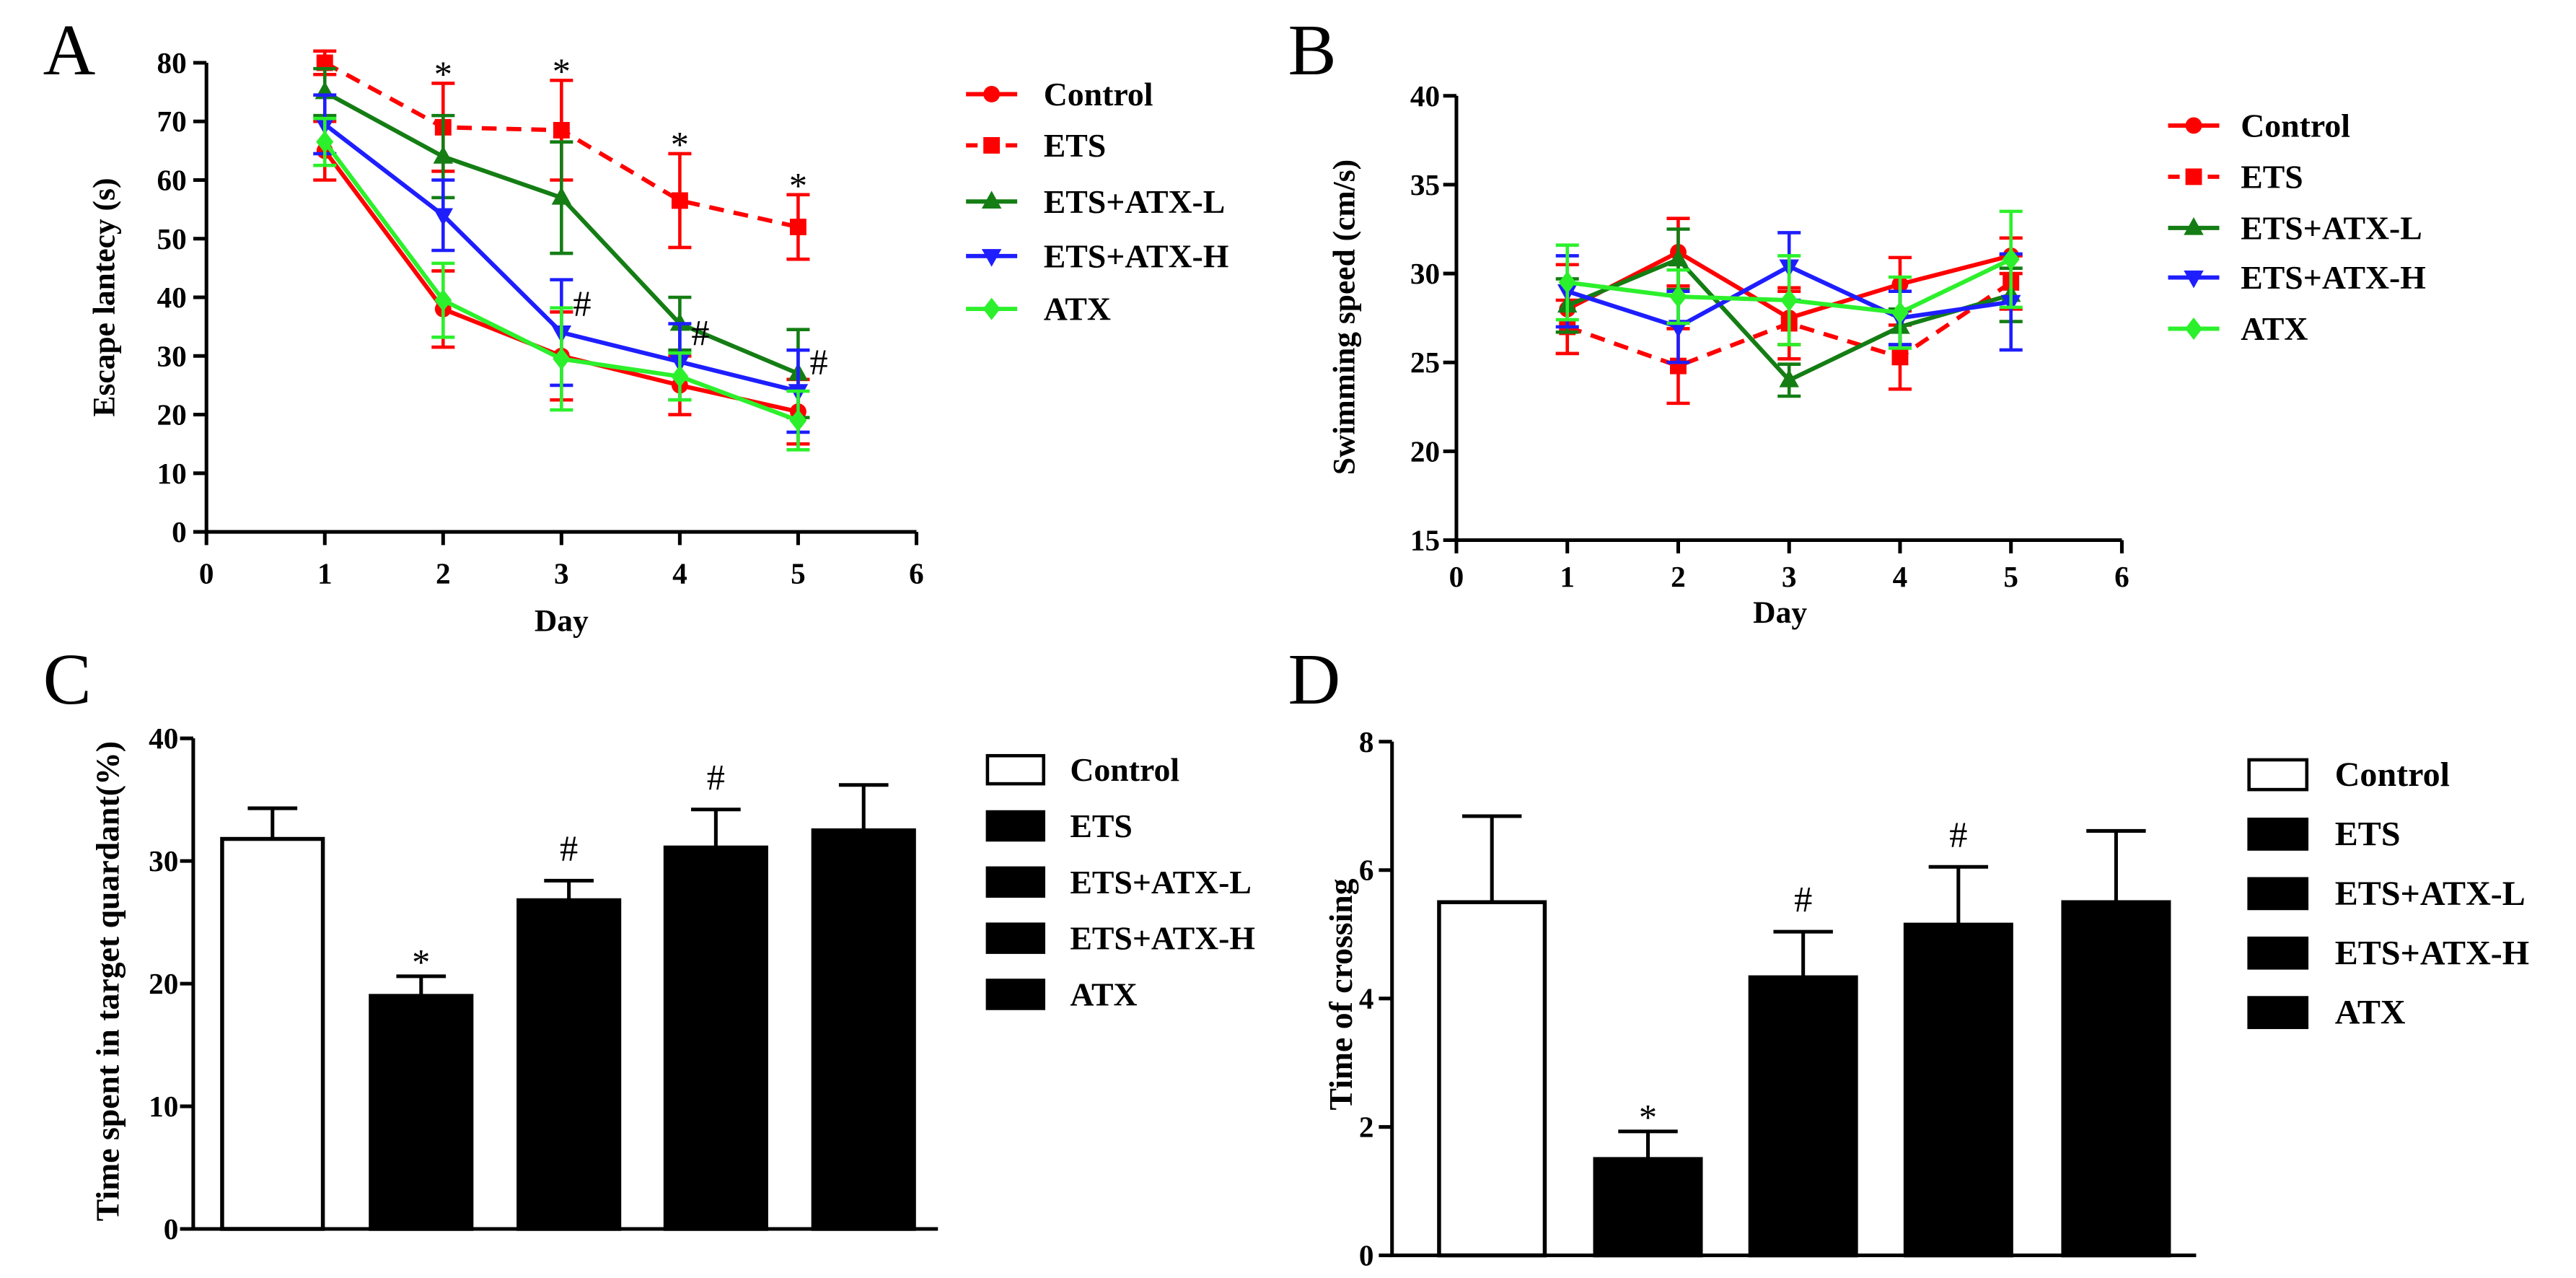 The height and width of the screenshot is (1278, 2576). I want to click on panel-a-x-tick-label-1: 1, so click(325, 573).